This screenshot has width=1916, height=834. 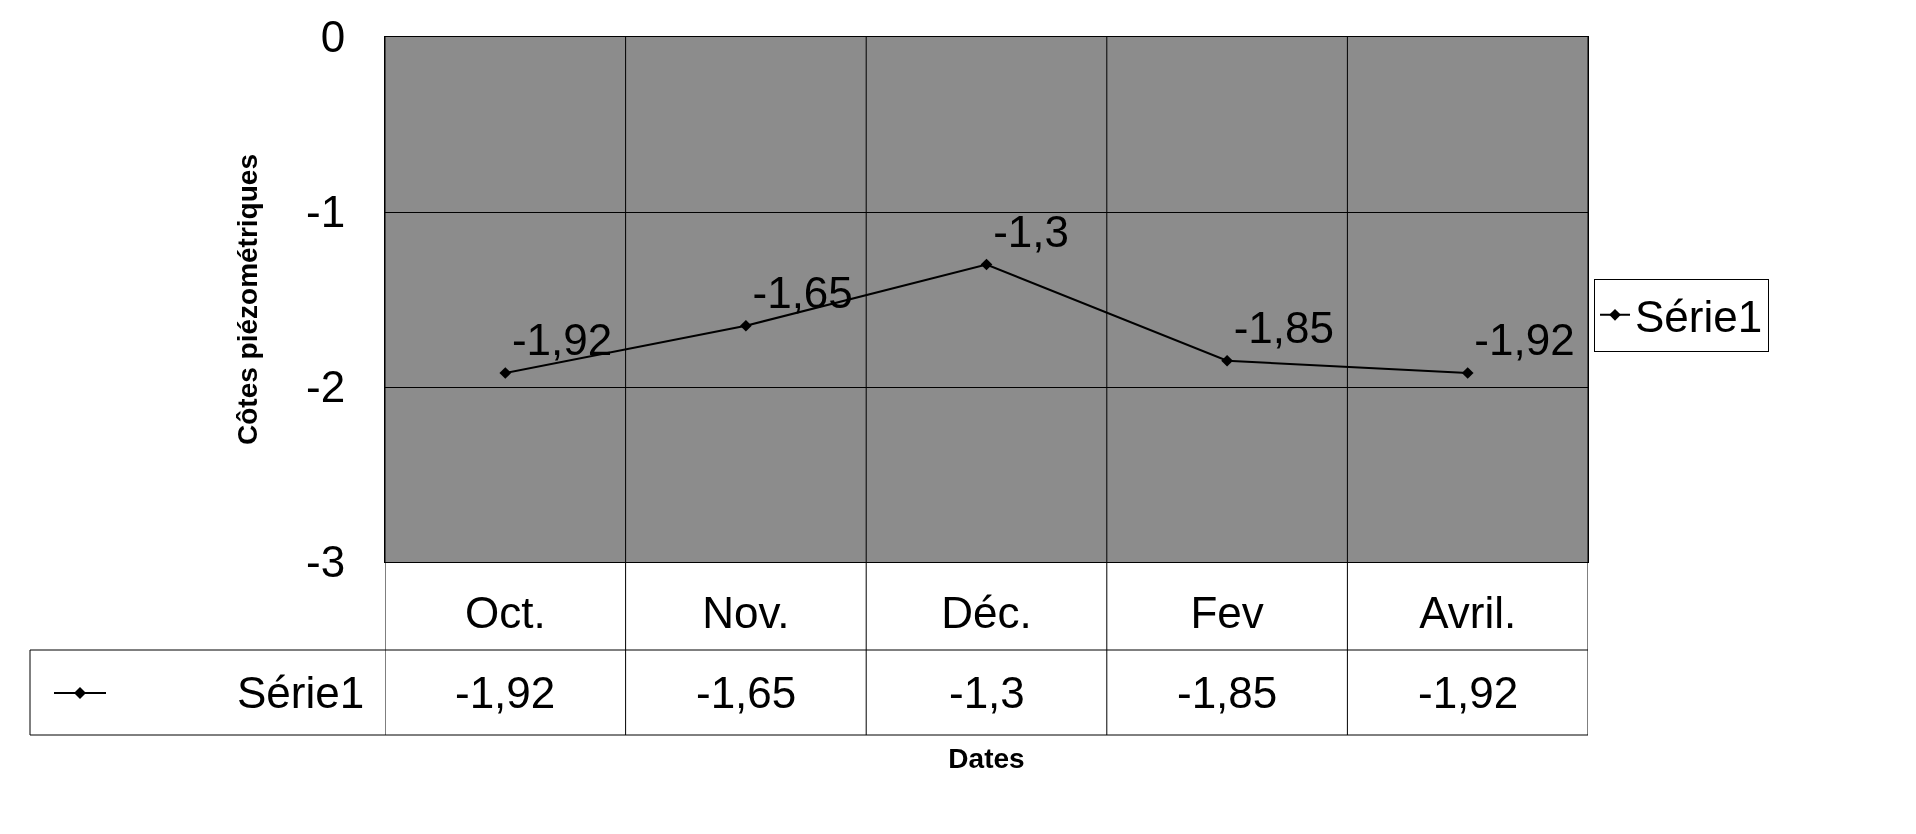 I want to click on y-tick-label: 0, so click(x=333, y=37).